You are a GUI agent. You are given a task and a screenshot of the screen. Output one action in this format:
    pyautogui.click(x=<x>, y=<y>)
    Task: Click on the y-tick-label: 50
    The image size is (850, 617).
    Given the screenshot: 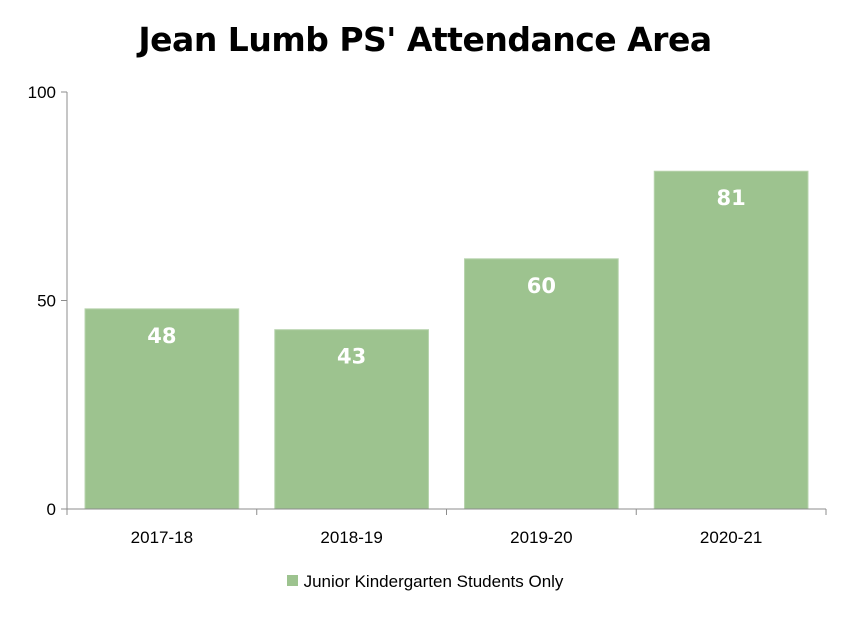 What is the action you would take?
    pyautogui.click(x=46, y=301)
    